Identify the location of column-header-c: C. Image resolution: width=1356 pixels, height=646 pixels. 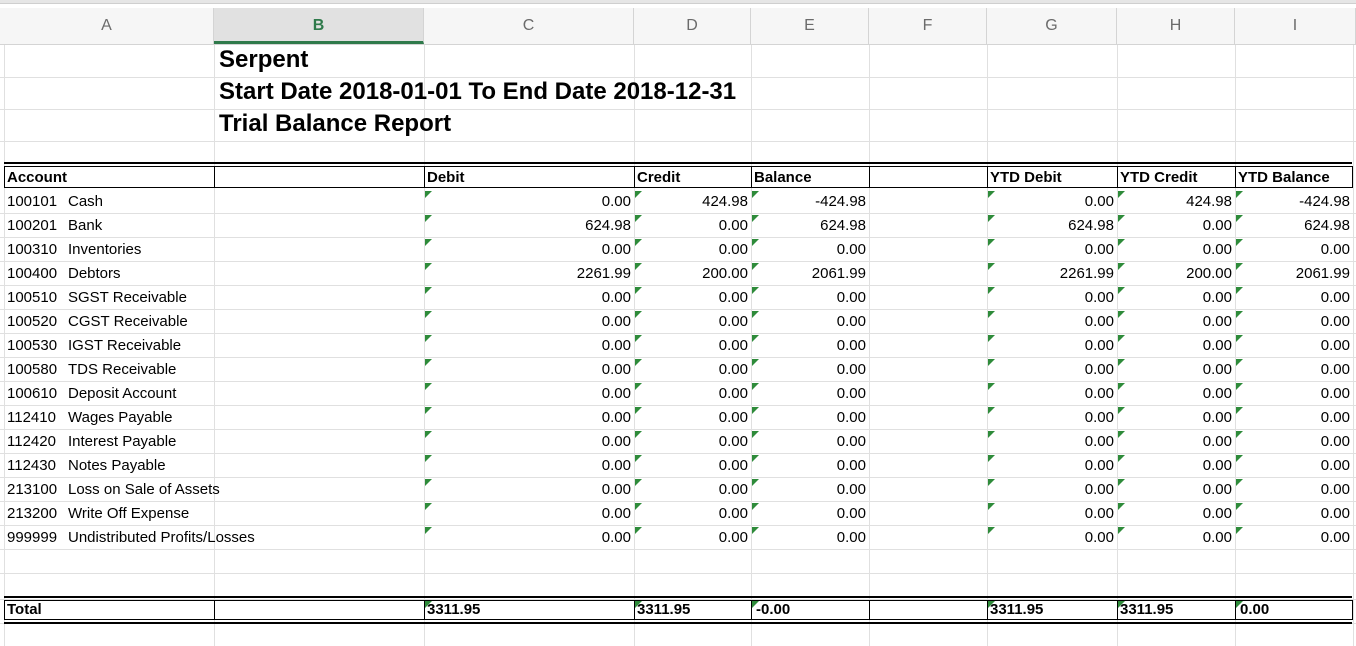
(529, 26).